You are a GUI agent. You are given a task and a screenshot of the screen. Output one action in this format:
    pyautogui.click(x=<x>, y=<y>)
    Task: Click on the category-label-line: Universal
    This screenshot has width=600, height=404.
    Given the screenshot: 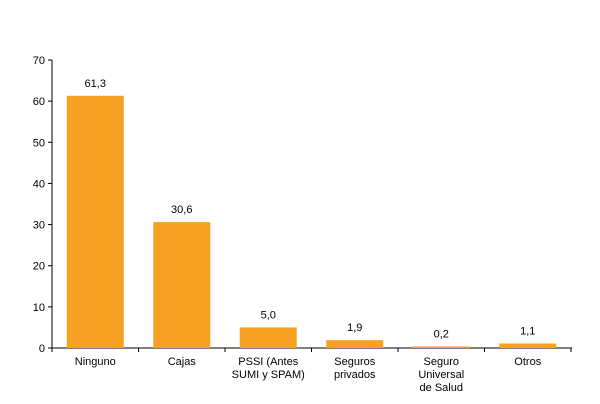 What is the action you would take?
    pyautogui.click(x=441, y=375)
    